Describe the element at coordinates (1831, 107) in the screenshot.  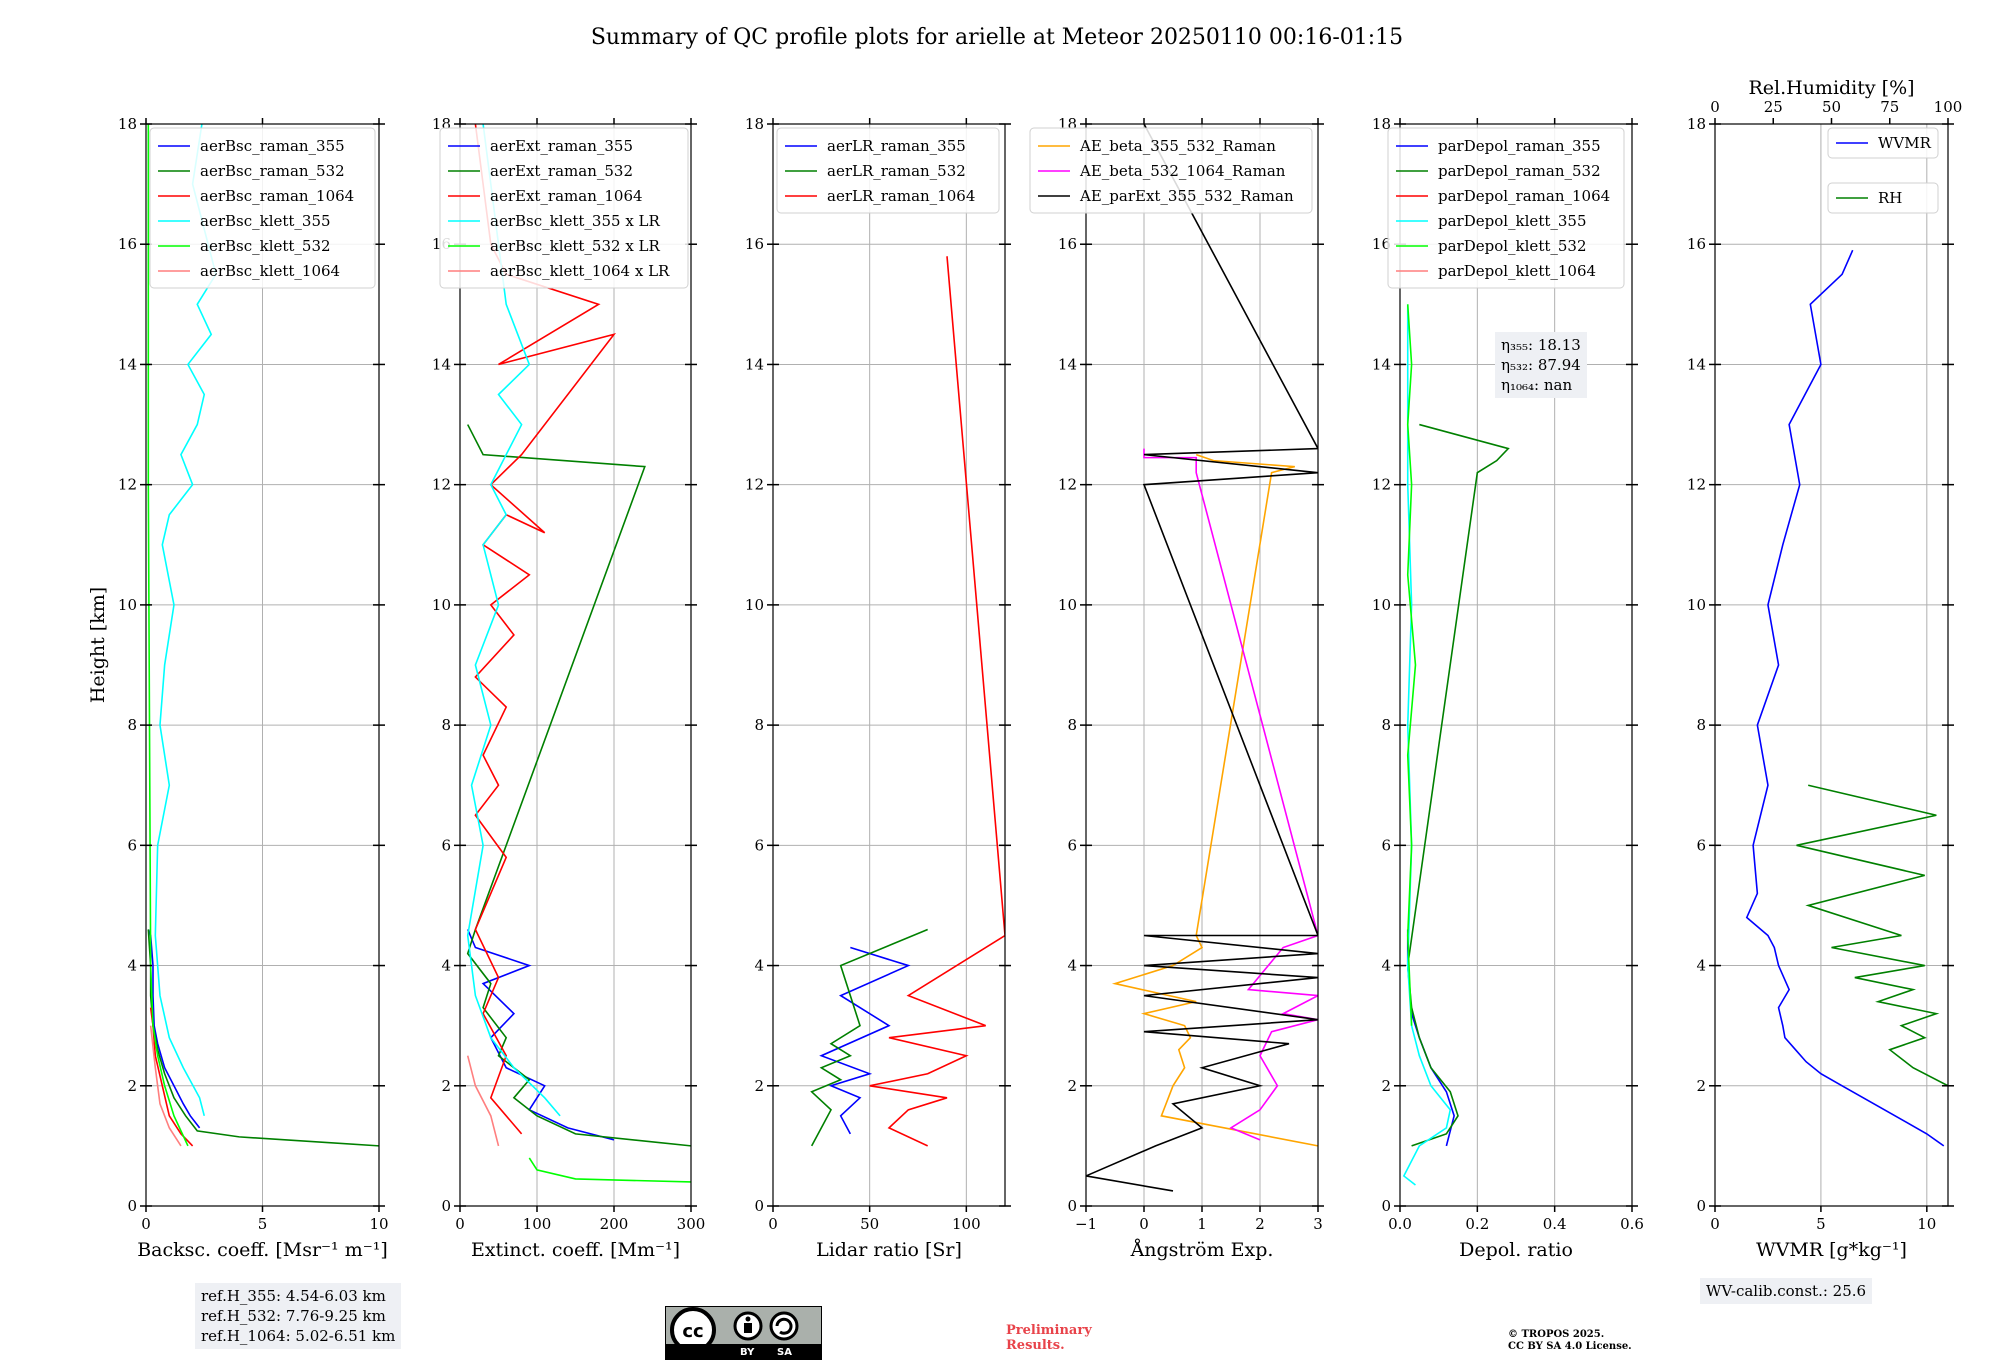
I see `top-x-tick-label: 50` at that location.